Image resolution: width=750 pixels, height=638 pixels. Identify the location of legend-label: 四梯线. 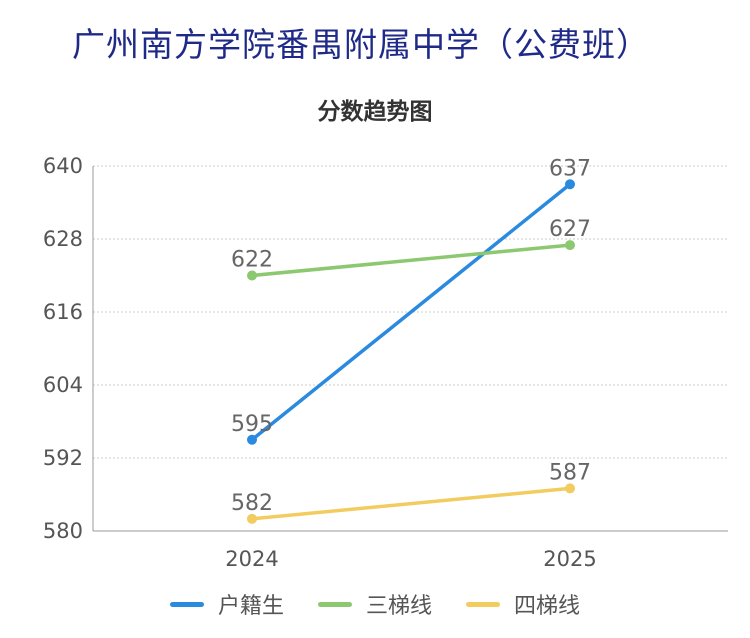
(547, 606).